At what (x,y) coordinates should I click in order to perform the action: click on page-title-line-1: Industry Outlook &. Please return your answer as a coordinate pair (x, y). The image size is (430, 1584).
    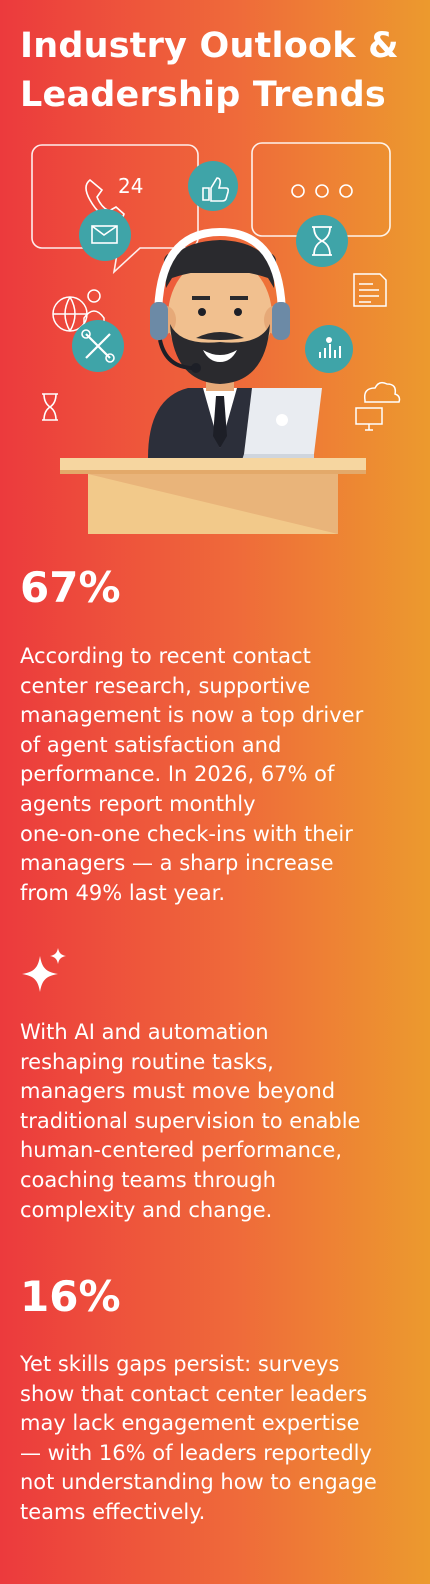
    Looking at the image, I should click on (209, 46).